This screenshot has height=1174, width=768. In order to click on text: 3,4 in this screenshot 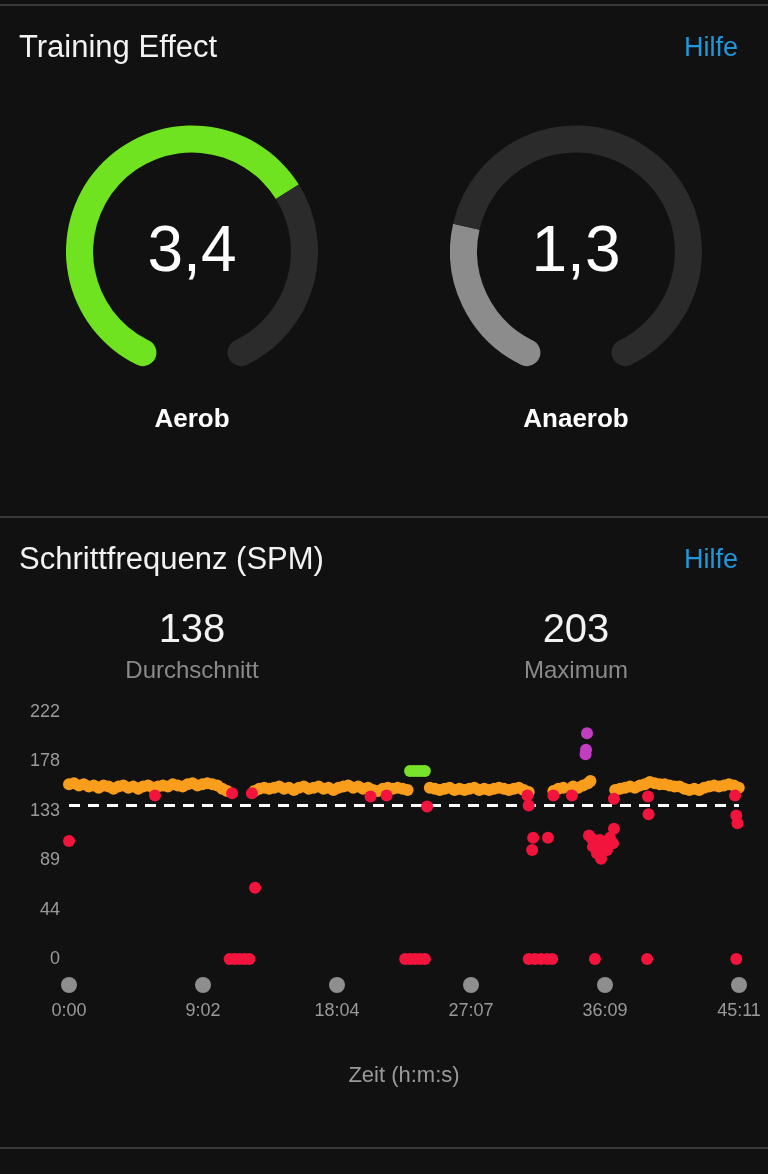, I will do `click(192, 249)`.